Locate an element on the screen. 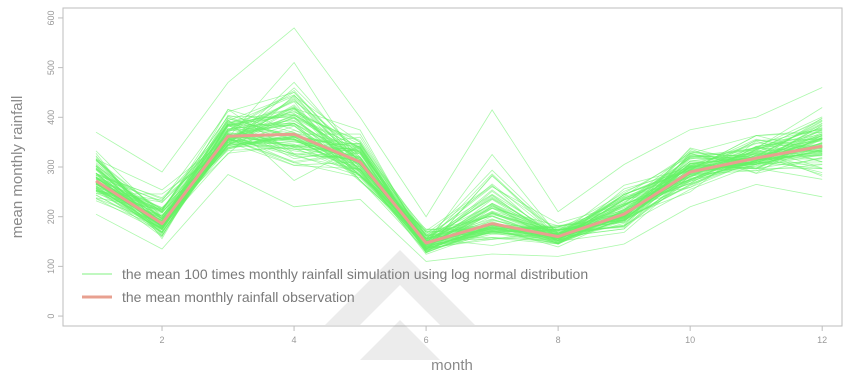 The image size is (848, 376). y-tick-label: 600 is located at coordinates (51, 17).